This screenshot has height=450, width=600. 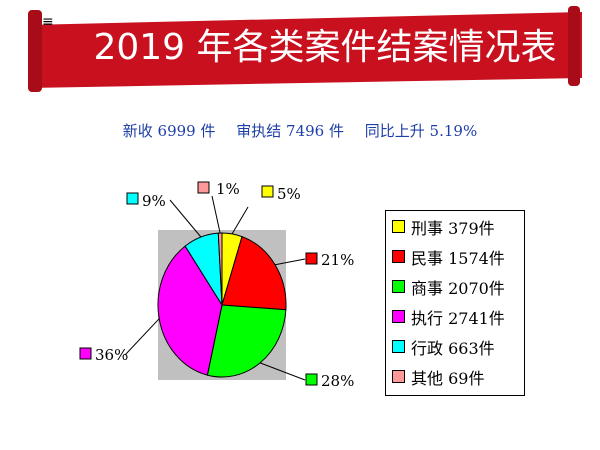 I want to click on pie-slice-民事, so click(x=254, y=273).